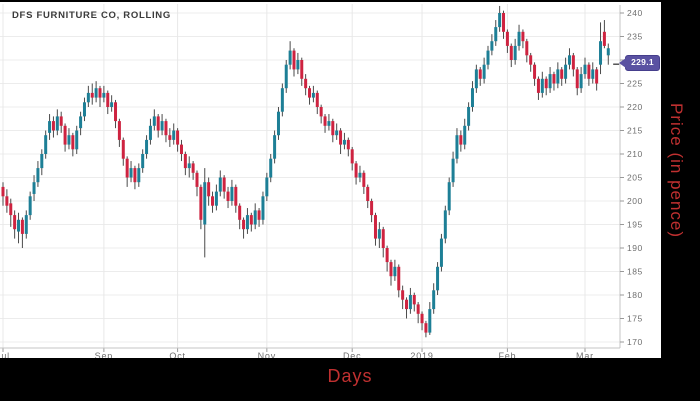  What do you see at coordinates (177, 354) in the screenshot?
I see `x-tick-label: Oct` at bounding box center [177, 354].